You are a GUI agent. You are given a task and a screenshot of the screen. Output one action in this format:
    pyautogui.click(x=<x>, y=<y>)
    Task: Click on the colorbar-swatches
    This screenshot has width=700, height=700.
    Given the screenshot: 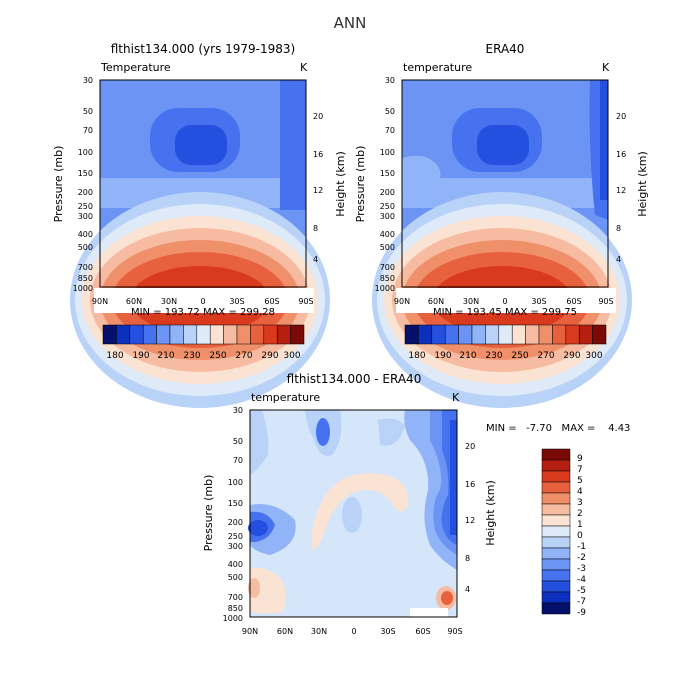 What is the action you would take?
    pyautogui.click(x=556, y=531)
    